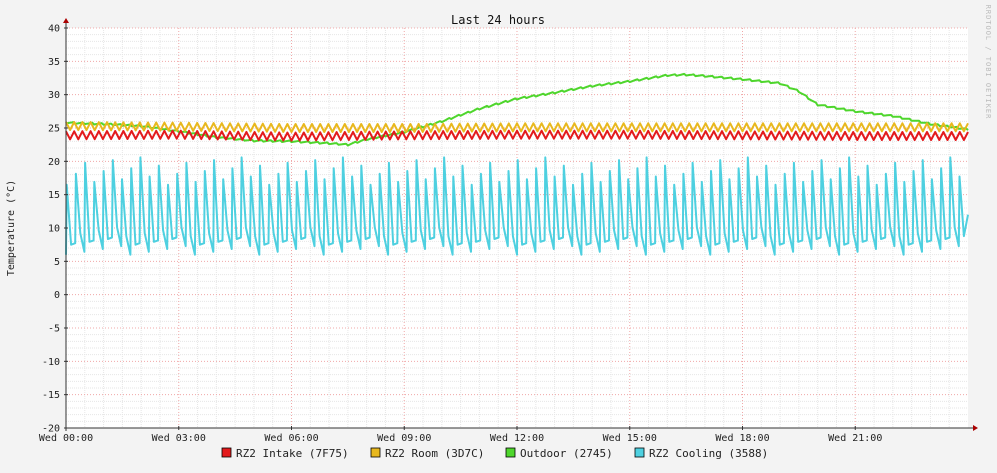 The height and width of the screenshot is (473, 997). I want to click on y-axis-arrow, so click(66, 20).